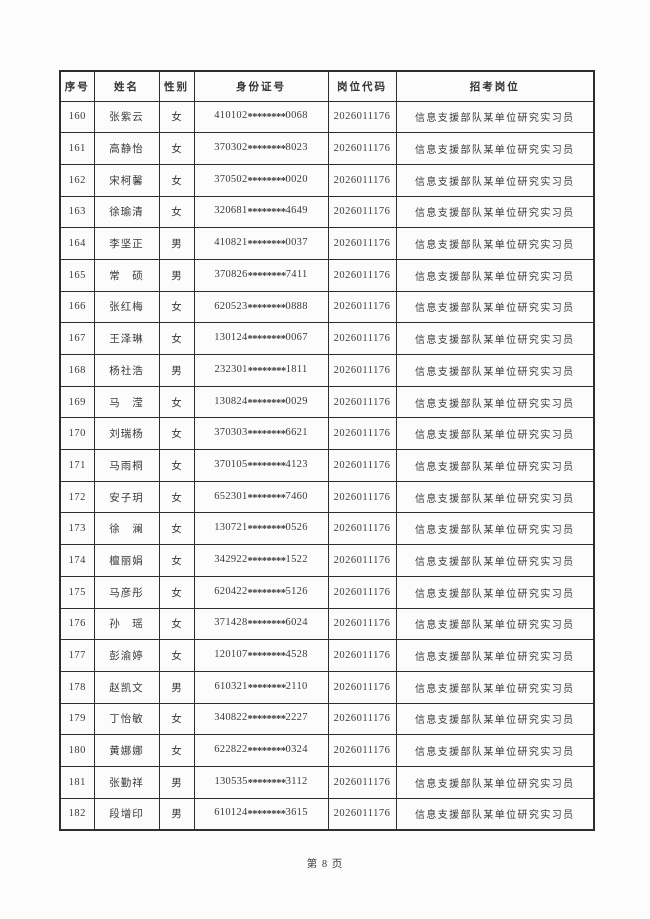 Image resolution: width=650 pixels, height=919 pixels. I want to click on cell-index: 163, so click(77, 212).